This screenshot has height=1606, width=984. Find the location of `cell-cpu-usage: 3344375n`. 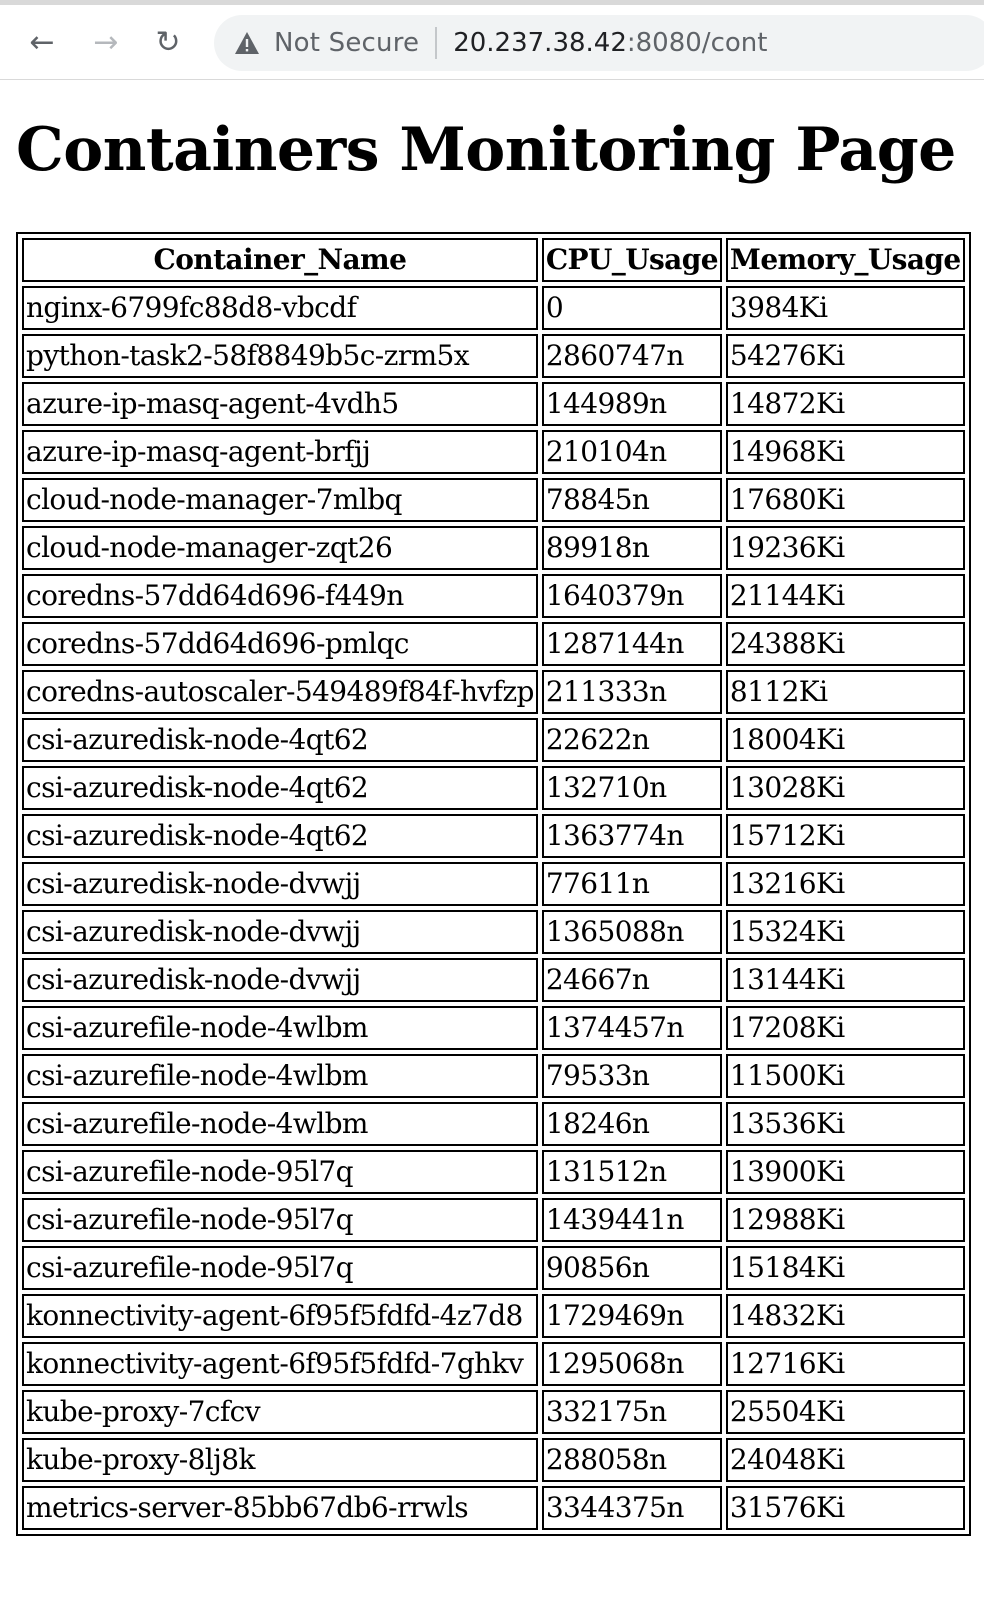

cell-cpu-usage: 3344375n is located at coordinates (631, 1508).